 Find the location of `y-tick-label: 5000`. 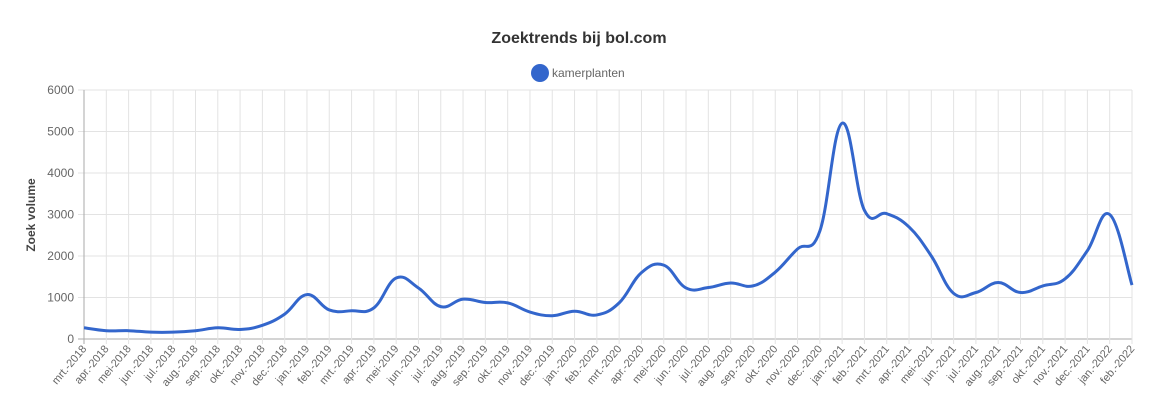

y-tick-label: 5000 is located at coordinates (60, 132).